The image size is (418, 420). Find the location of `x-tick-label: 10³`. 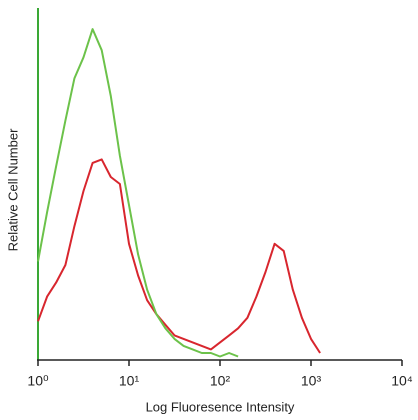

x-tick-label: 10³ is located at coordinates (311, 381).